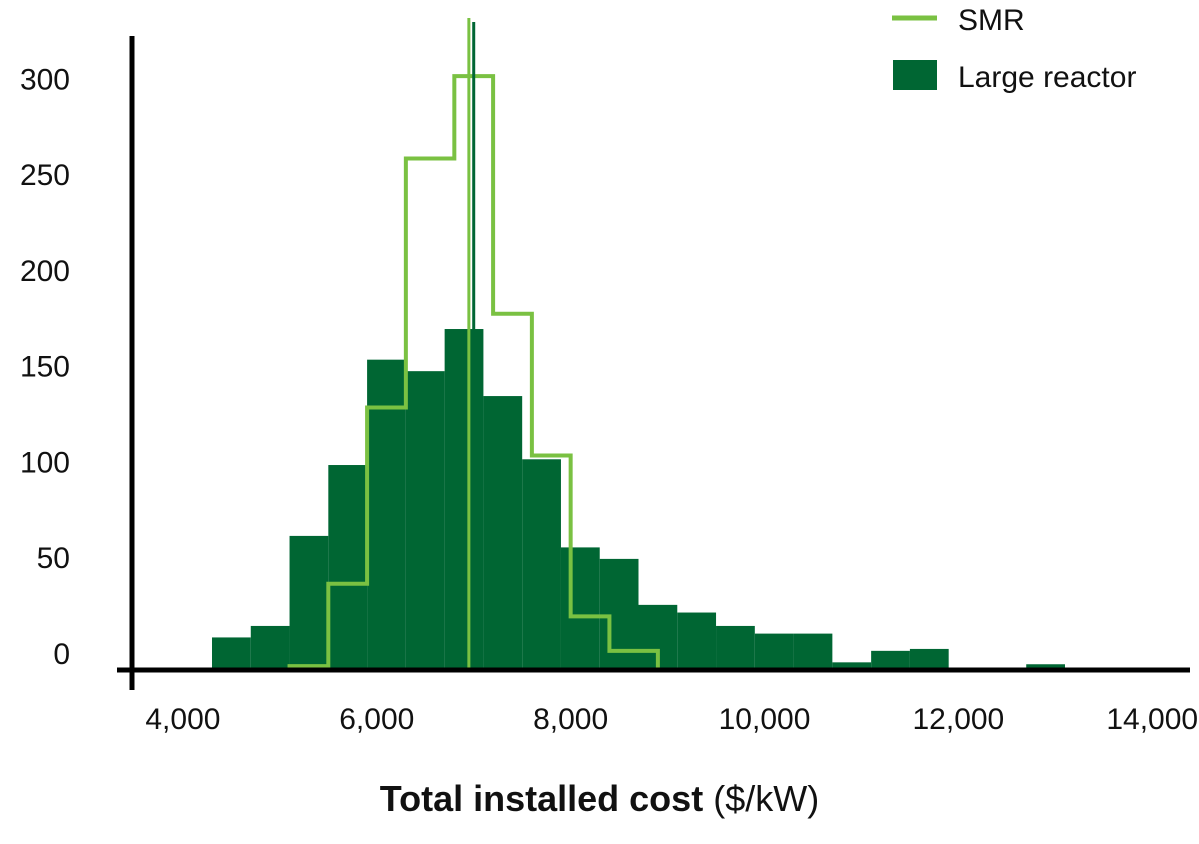  Describe the element at coordinates (45, 175) in the screenshot. I see `y-tick-label: 250` at that location.